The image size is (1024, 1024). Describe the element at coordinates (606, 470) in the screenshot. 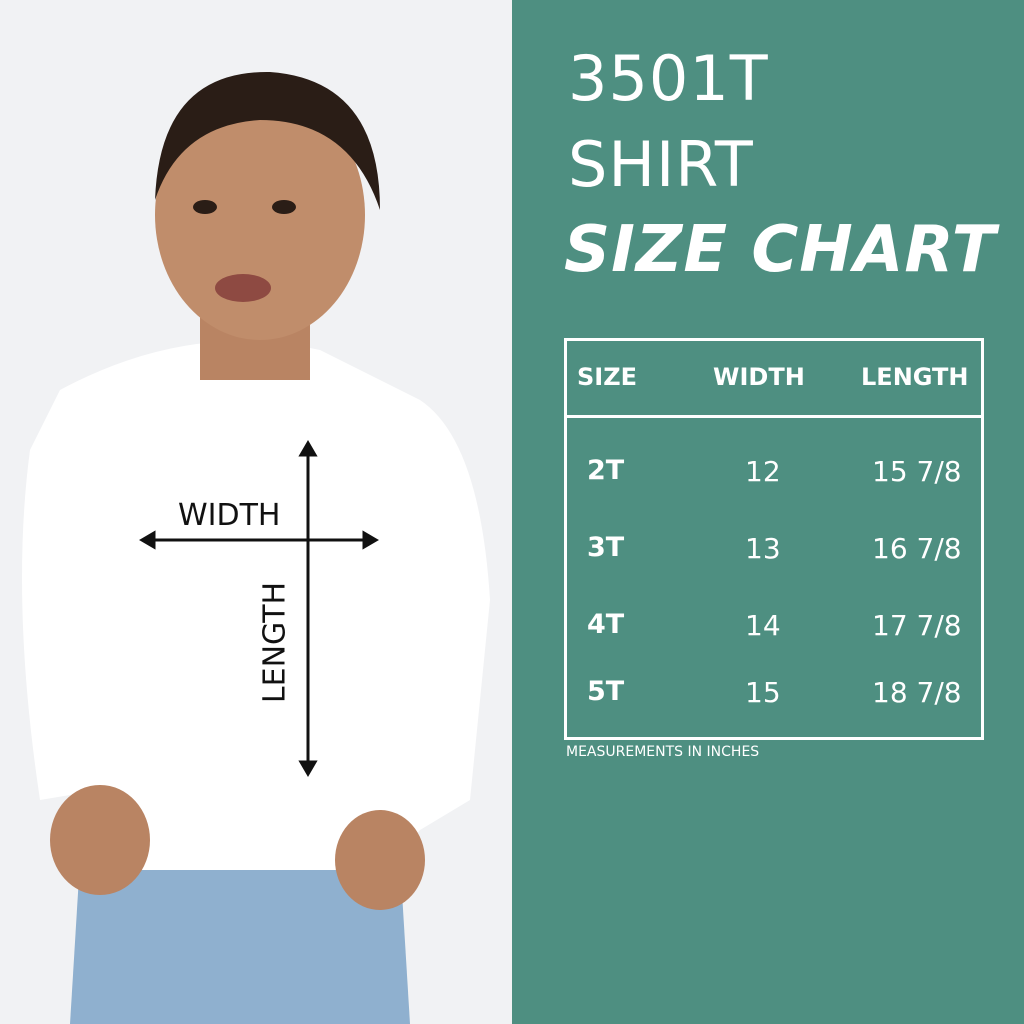

I see `cell-size: 2T` at that location.